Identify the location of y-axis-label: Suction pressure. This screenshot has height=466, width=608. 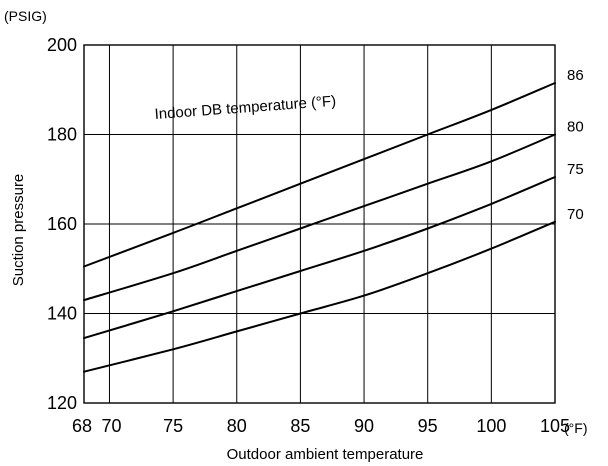
(18, 230).